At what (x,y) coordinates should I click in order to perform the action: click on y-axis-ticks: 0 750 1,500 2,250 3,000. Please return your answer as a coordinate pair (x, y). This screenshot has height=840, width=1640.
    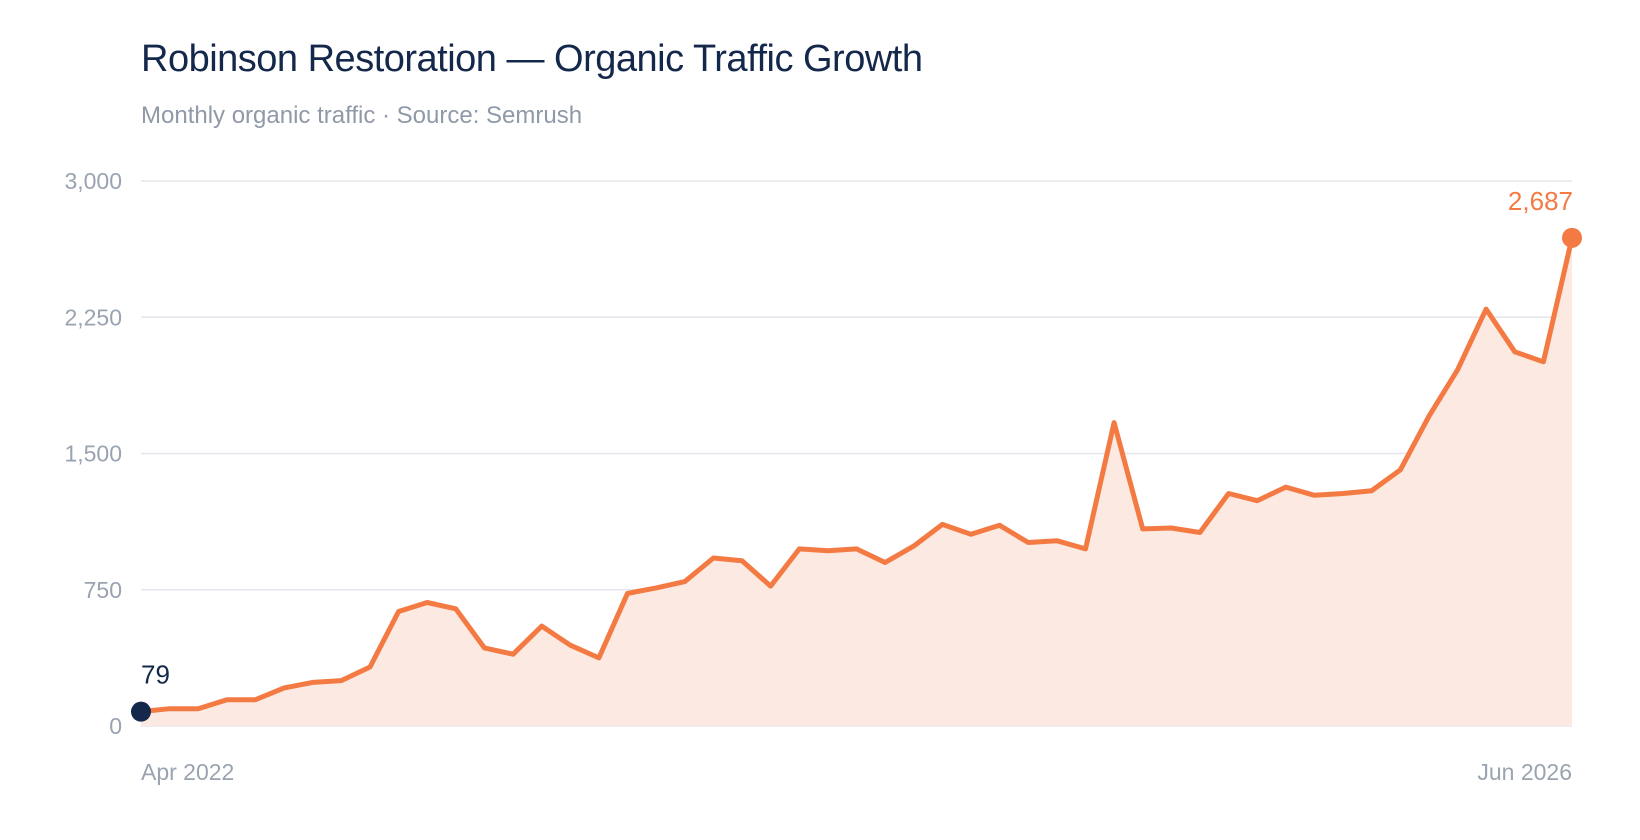
    Looking at the image, I should click on (93, 453).